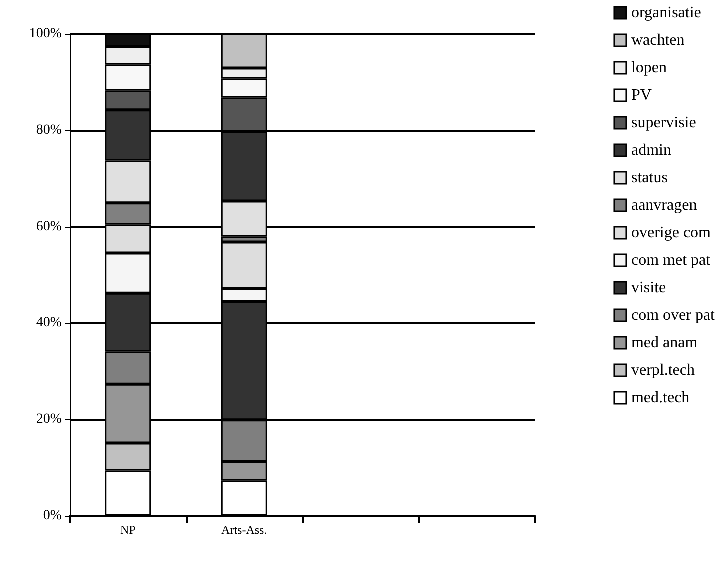 The image size is (725, 570). What do you see at coordinates (666, 13) in the screenshot?
I see `legend-label: organisatie` at bounding box center [666, 13].